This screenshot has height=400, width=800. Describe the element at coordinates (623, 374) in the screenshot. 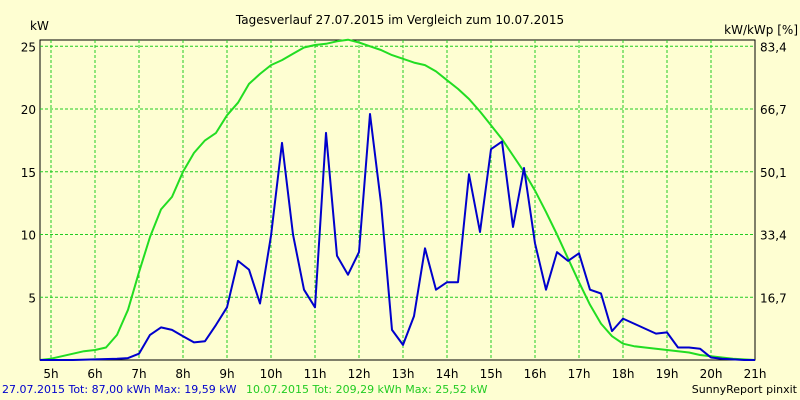

I see `x-tick-label: 18h` at that location.